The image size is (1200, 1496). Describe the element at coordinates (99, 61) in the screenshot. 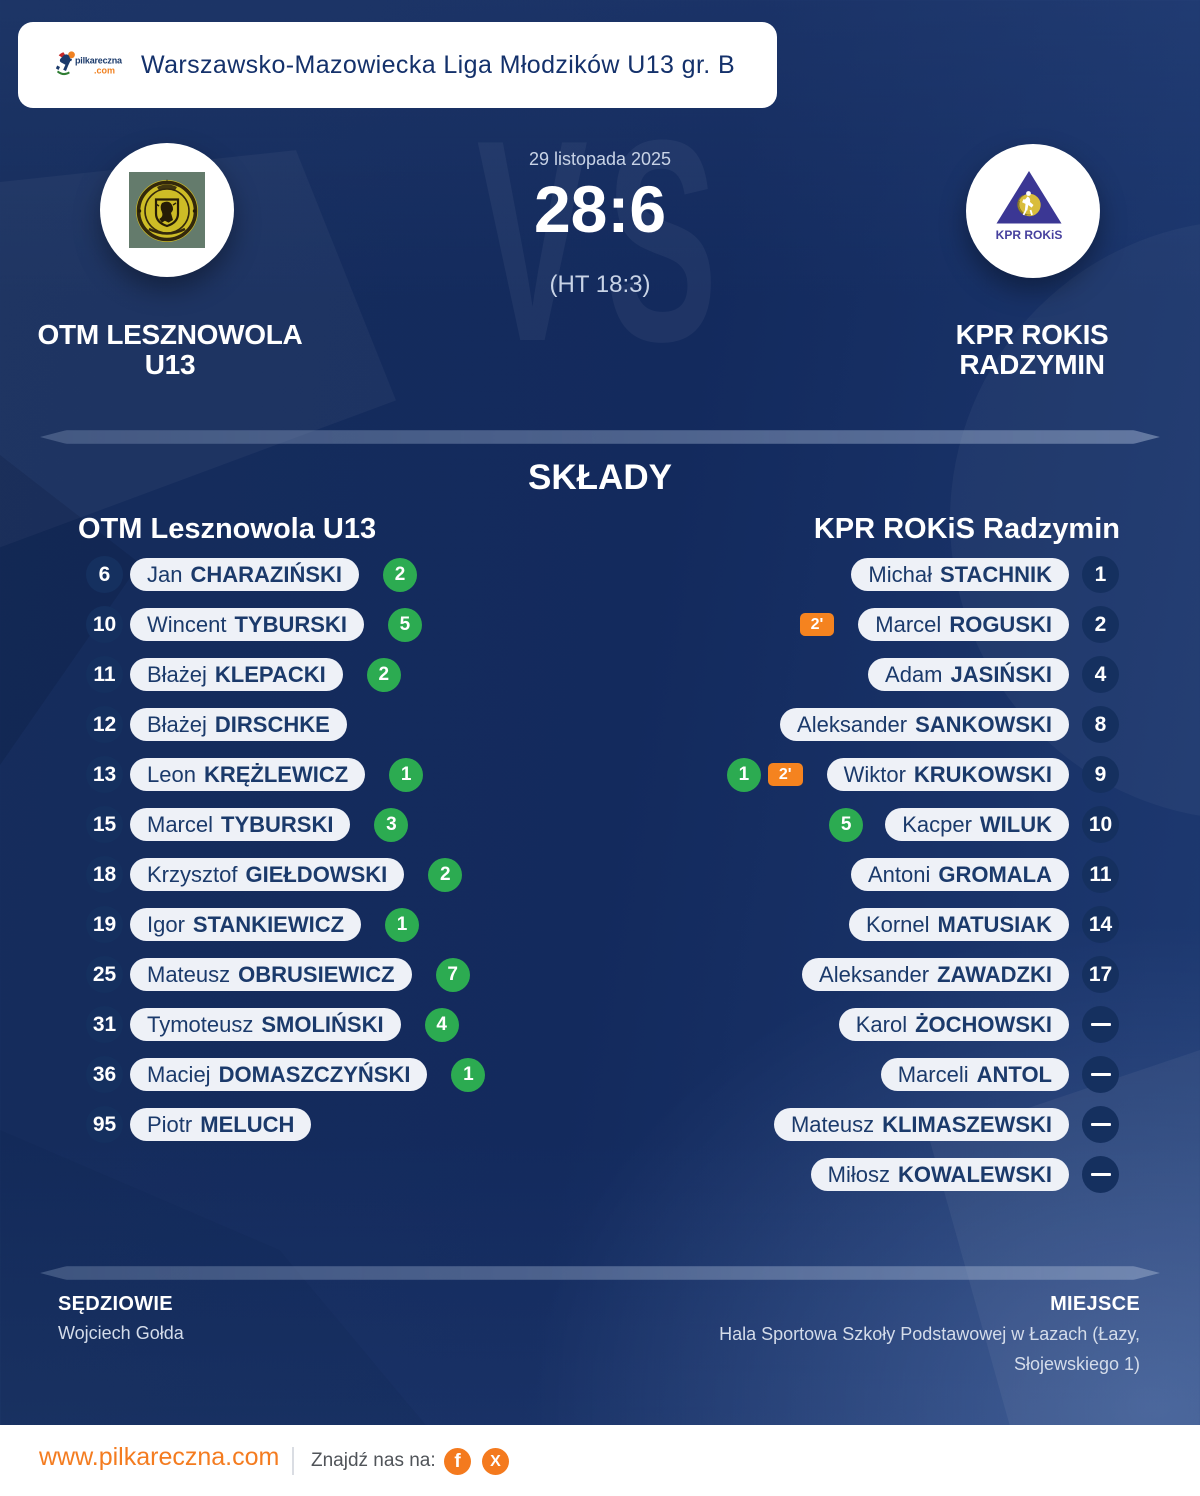

I see `svg-text: pilkareczna` at that location.